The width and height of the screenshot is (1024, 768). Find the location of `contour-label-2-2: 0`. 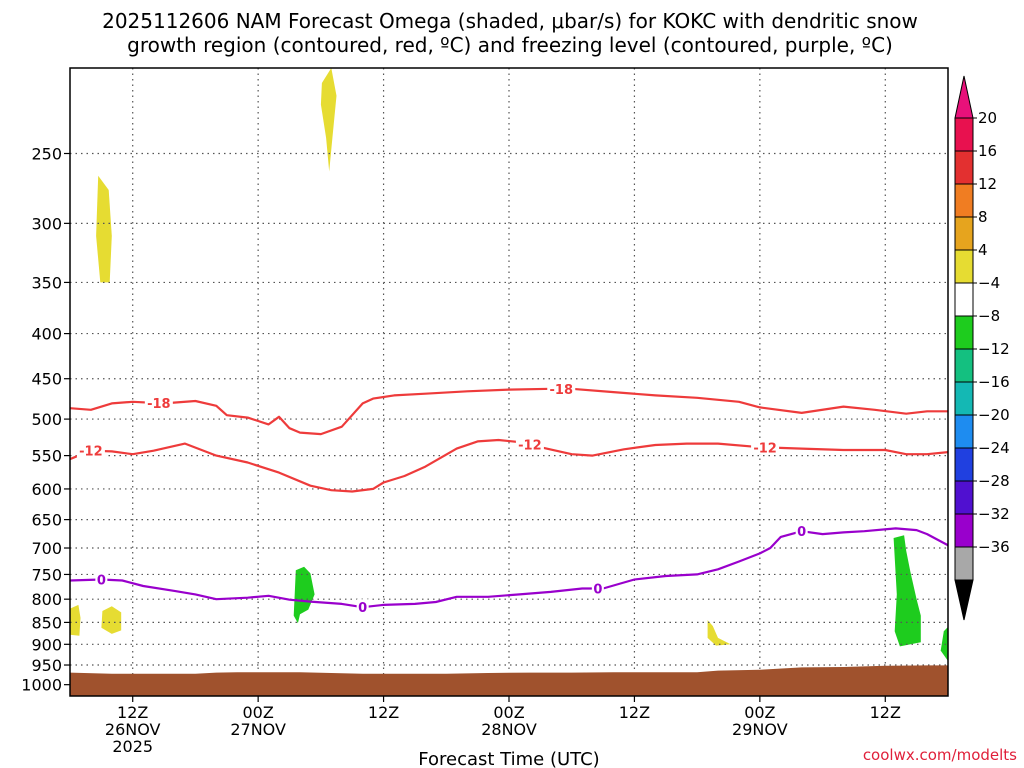

contour-label-2-2: 0 is located at coordinates (597, 589).